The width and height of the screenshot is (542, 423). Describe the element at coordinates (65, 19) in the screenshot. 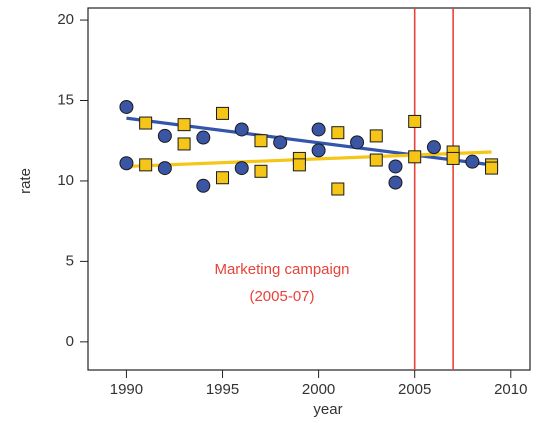

I see `y-tick-label: 20` at that location.